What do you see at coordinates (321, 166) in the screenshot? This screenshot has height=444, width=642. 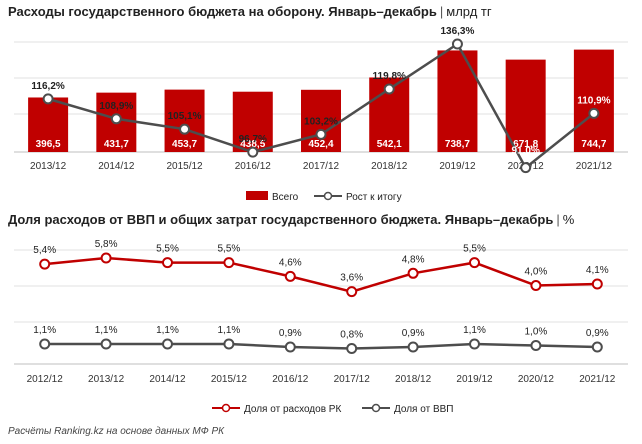 I see `chart1-x-tick-label: 2017/12` at bounding box center [321, 166].